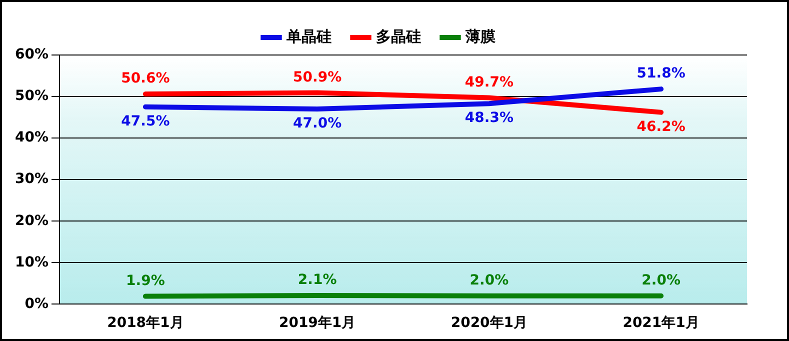 The width and height of the screenshot is (789, 341). I want to click on legend-label: 薄膜, so click(480, 36).